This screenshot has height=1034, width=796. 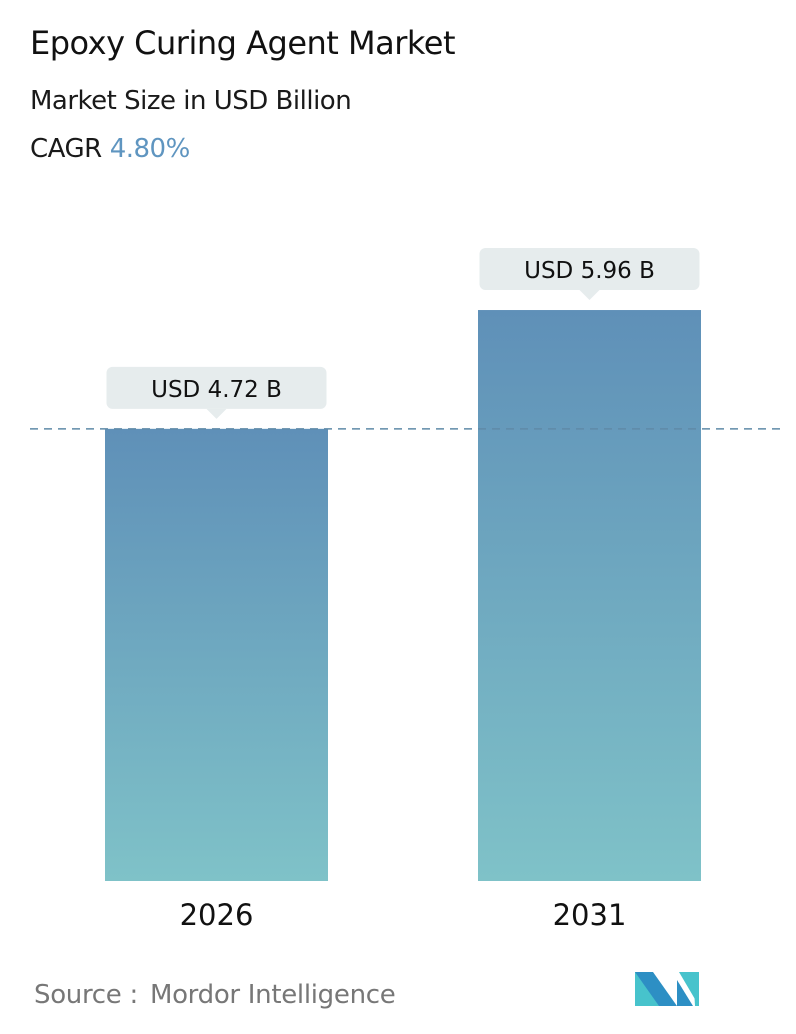 What do you see at coordinates (191, 101) in the screenshot?
I see `subtitle: Market Size in USD Billion` at bounding box center [191, 101].